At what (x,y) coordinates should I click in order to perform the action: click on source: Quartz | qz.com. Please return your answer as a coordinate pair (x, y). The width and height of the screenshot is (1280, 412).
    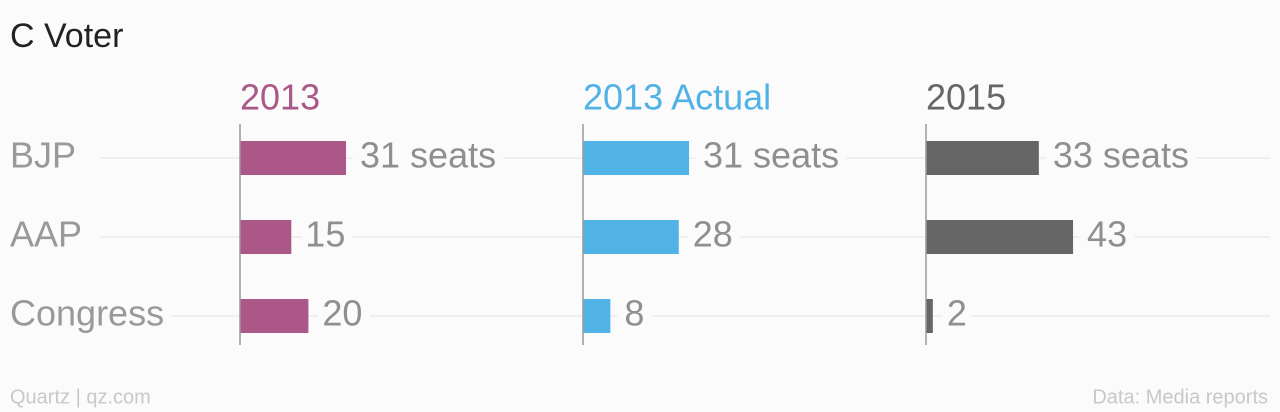
    Looking at the image, I should click on (80, 397).